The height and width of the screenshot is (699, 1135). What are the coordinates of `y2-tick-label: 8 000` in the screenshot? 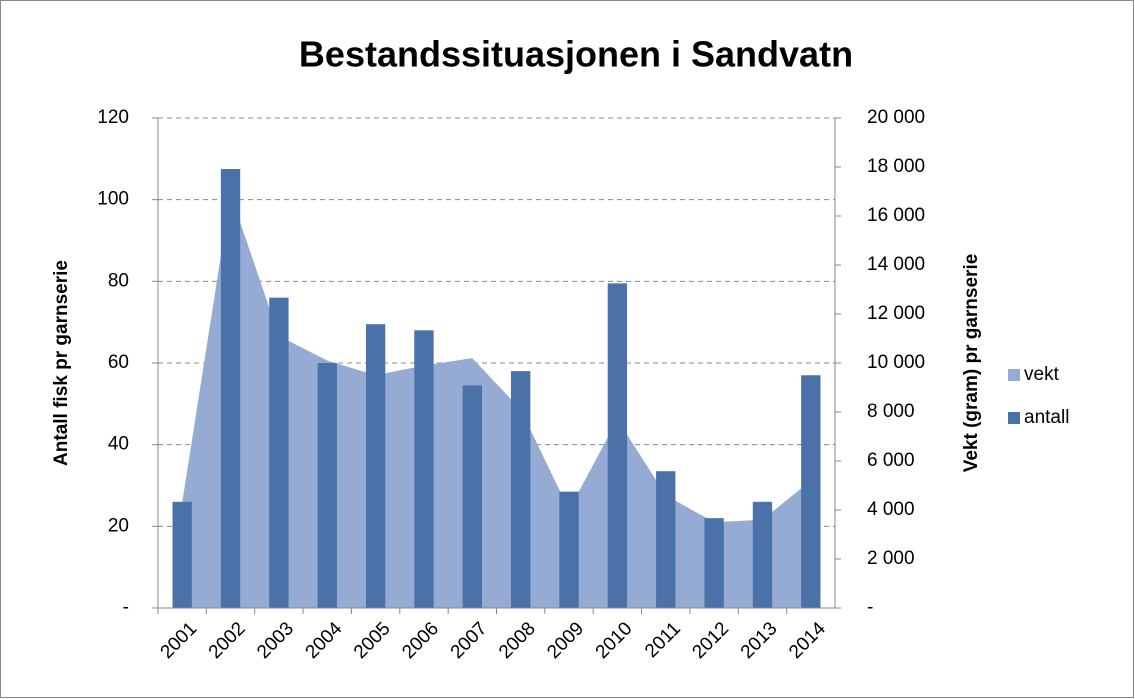 It's located at (891, 411).